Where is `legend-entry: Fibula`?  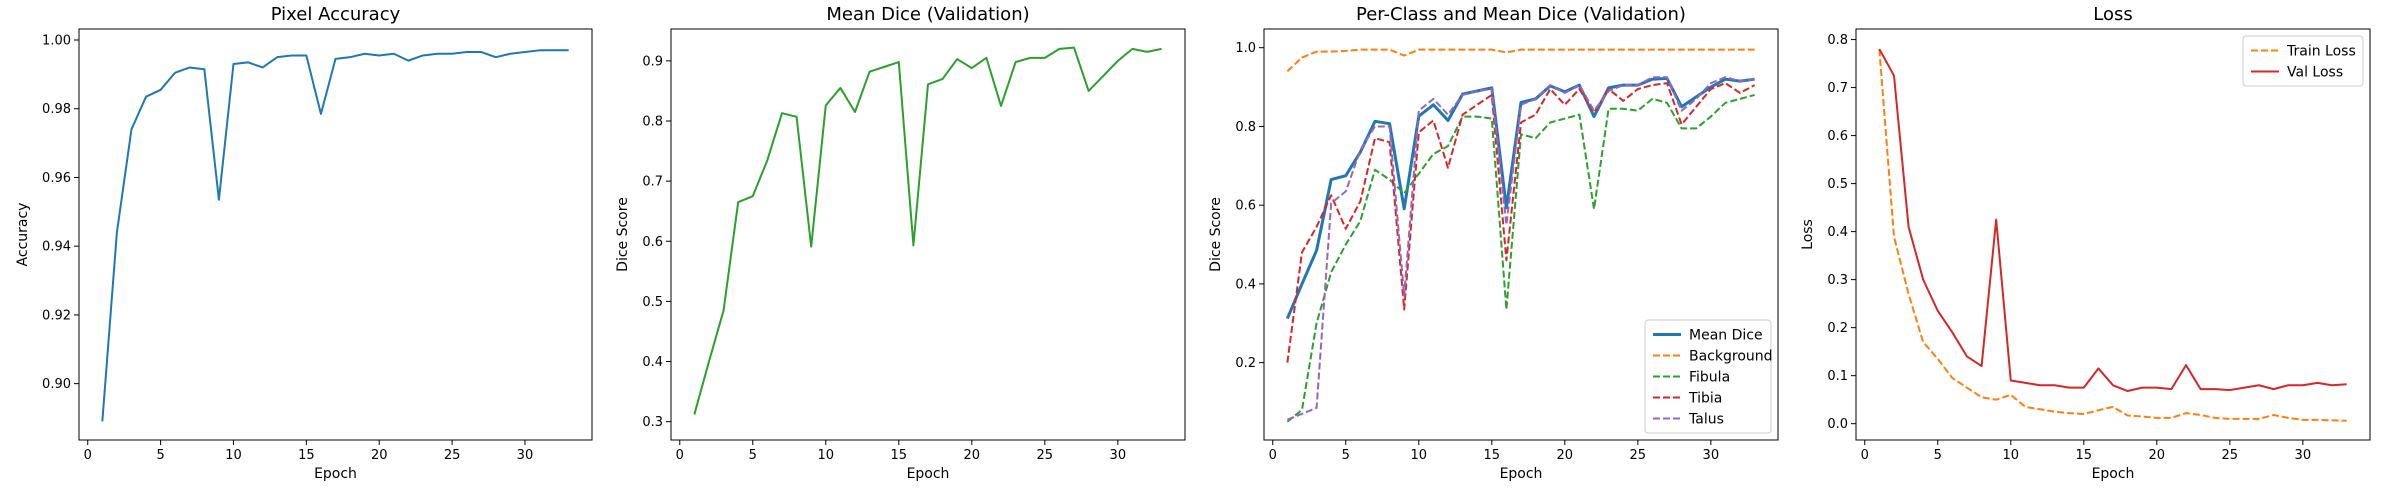 legend-entry: Fibula is located at coordinates (1709, 378).